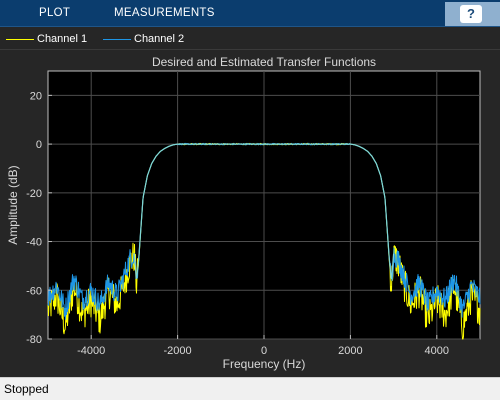 This screenshot has width=500, height=400. Describe the element at coordinates (39, 145) in the screenshot. I see `y-tick-label: 0` at that location.